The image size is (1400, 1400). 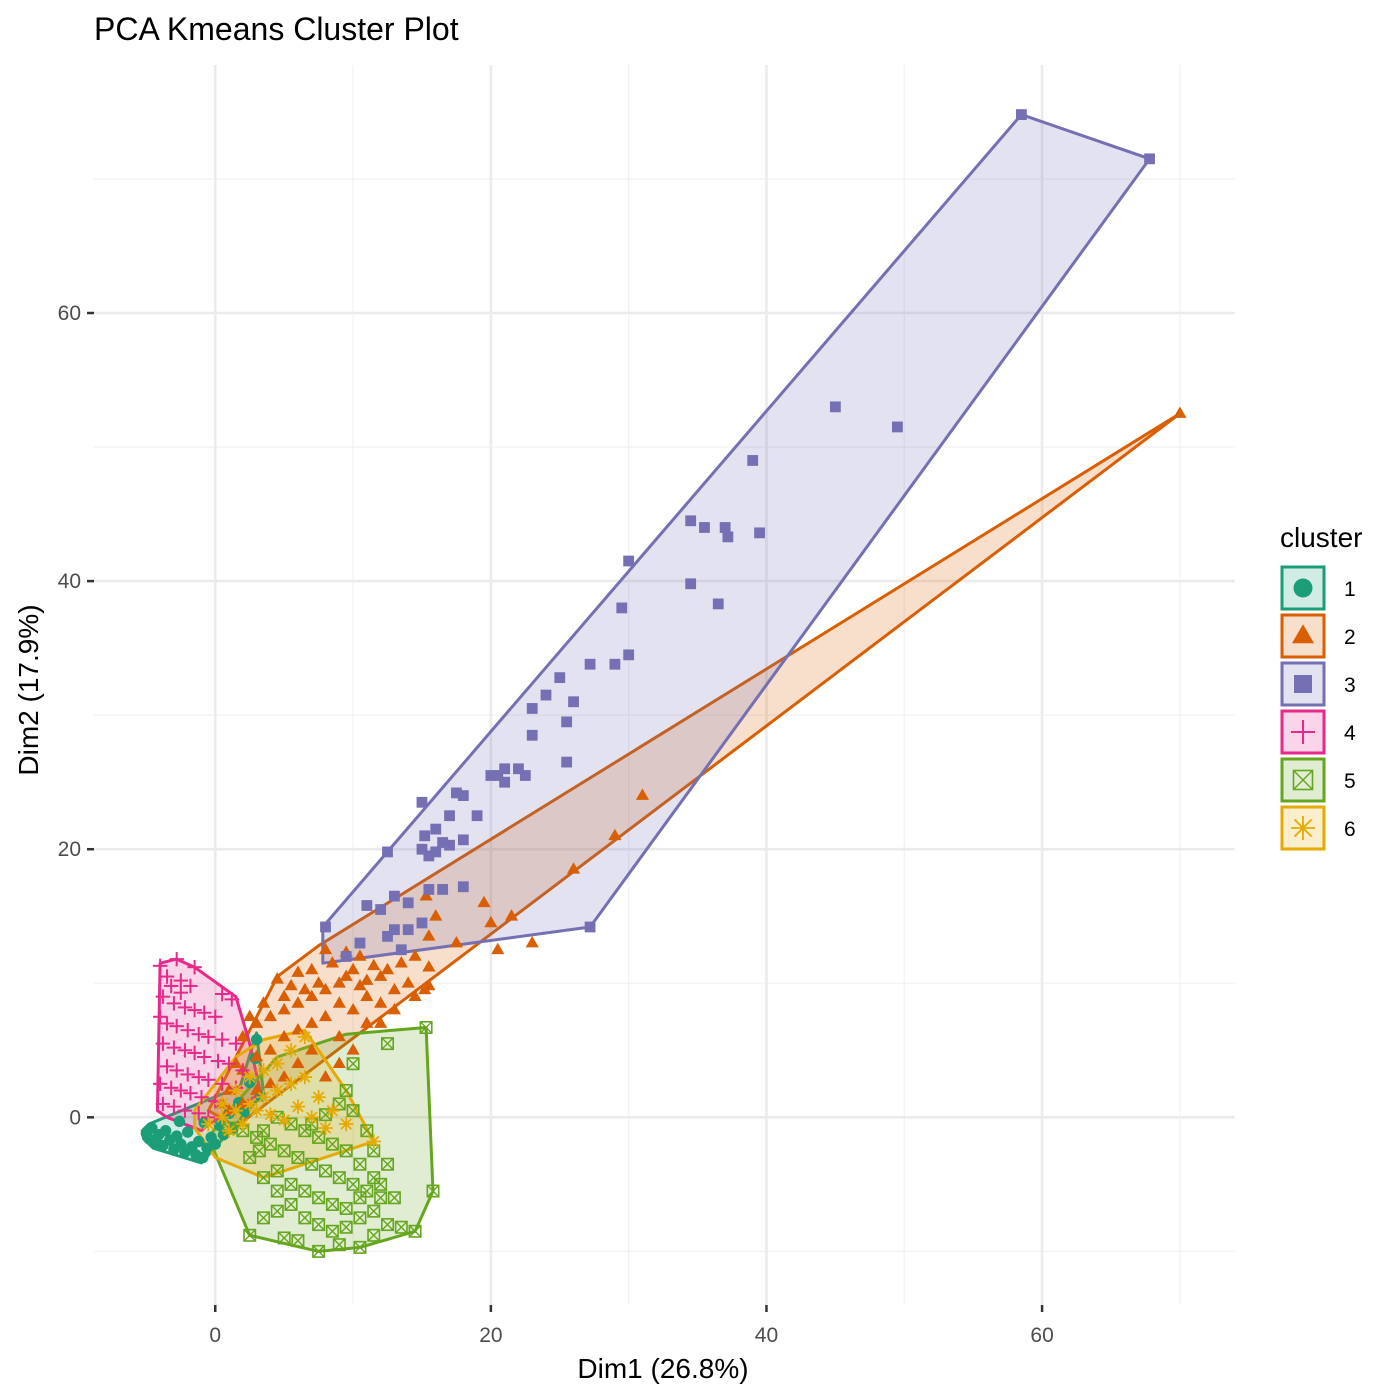 What do you see at coordinates (28, 689) in the screenshot?
I see `y-axis-label: Dim2 (17.9%)` at bounding box center [28, 689].